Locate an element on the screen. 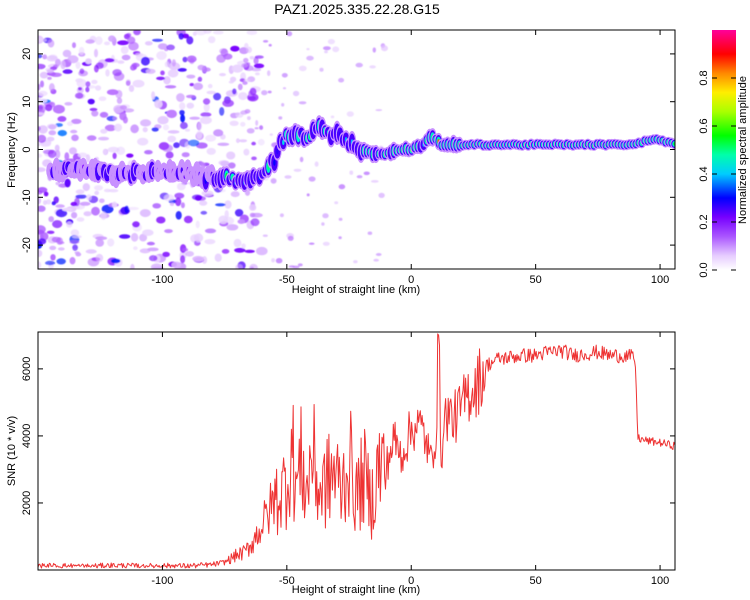 This screenshot has height=600, width=750. spectrogram-x-tick-label: 100 is located at coordinates (660, 280).